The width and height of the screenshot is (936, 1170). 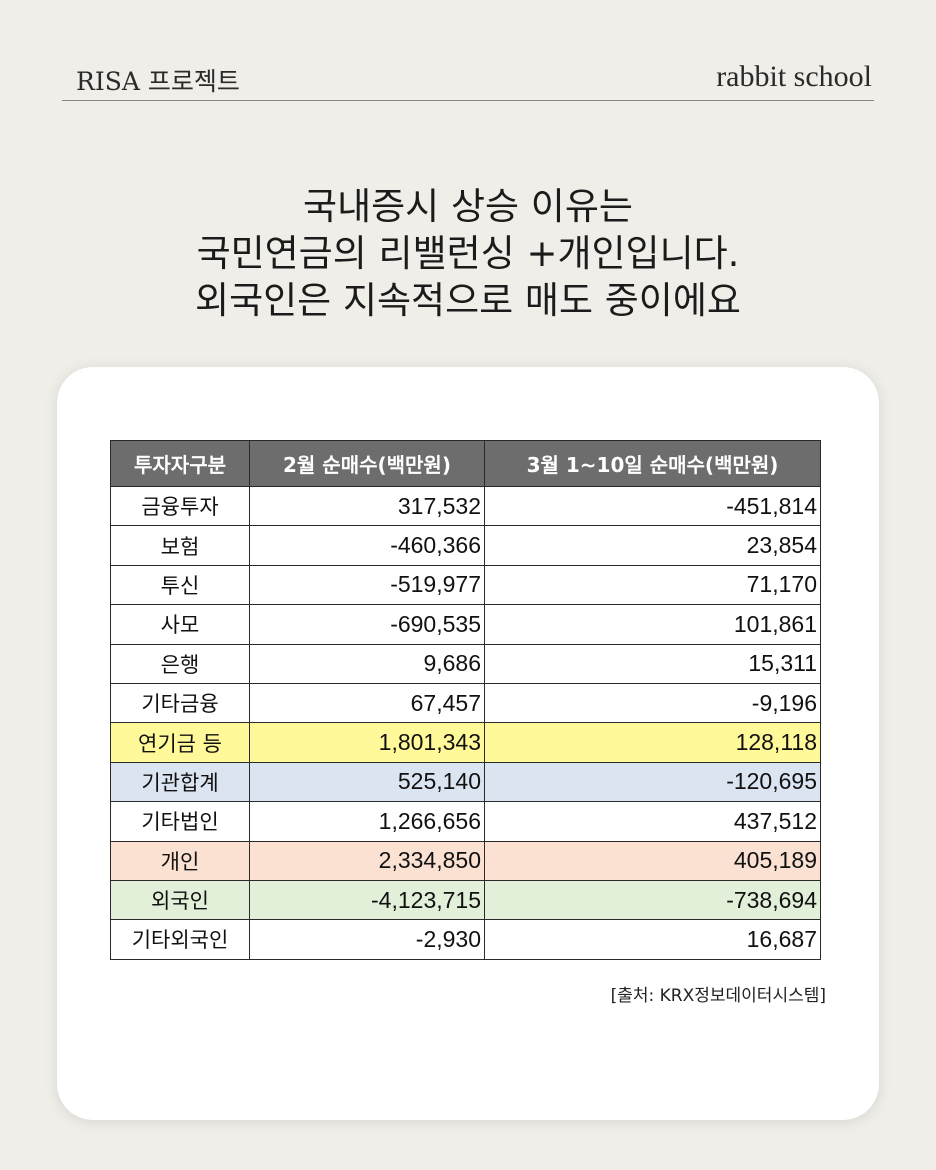 What do you see at coordinates (718, 996) in the screenshot?
I see `source-citation: [출처: KRX정보데이터시스템]` at bounding box center [718, 996].